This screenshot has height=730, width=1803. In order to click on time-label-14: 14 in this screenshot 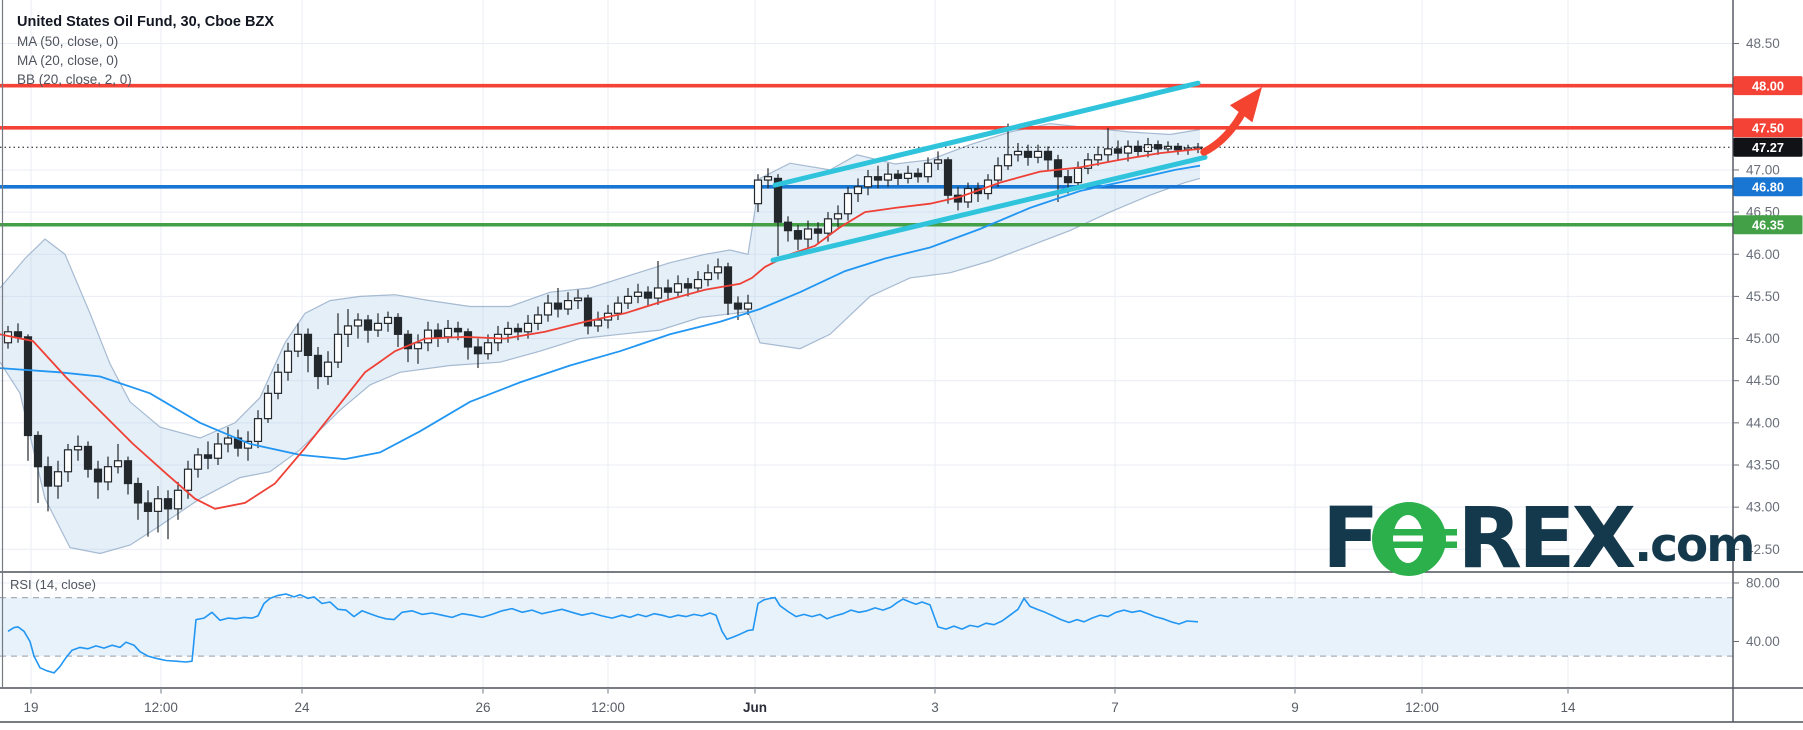, I will do `click(1568, 707)`.